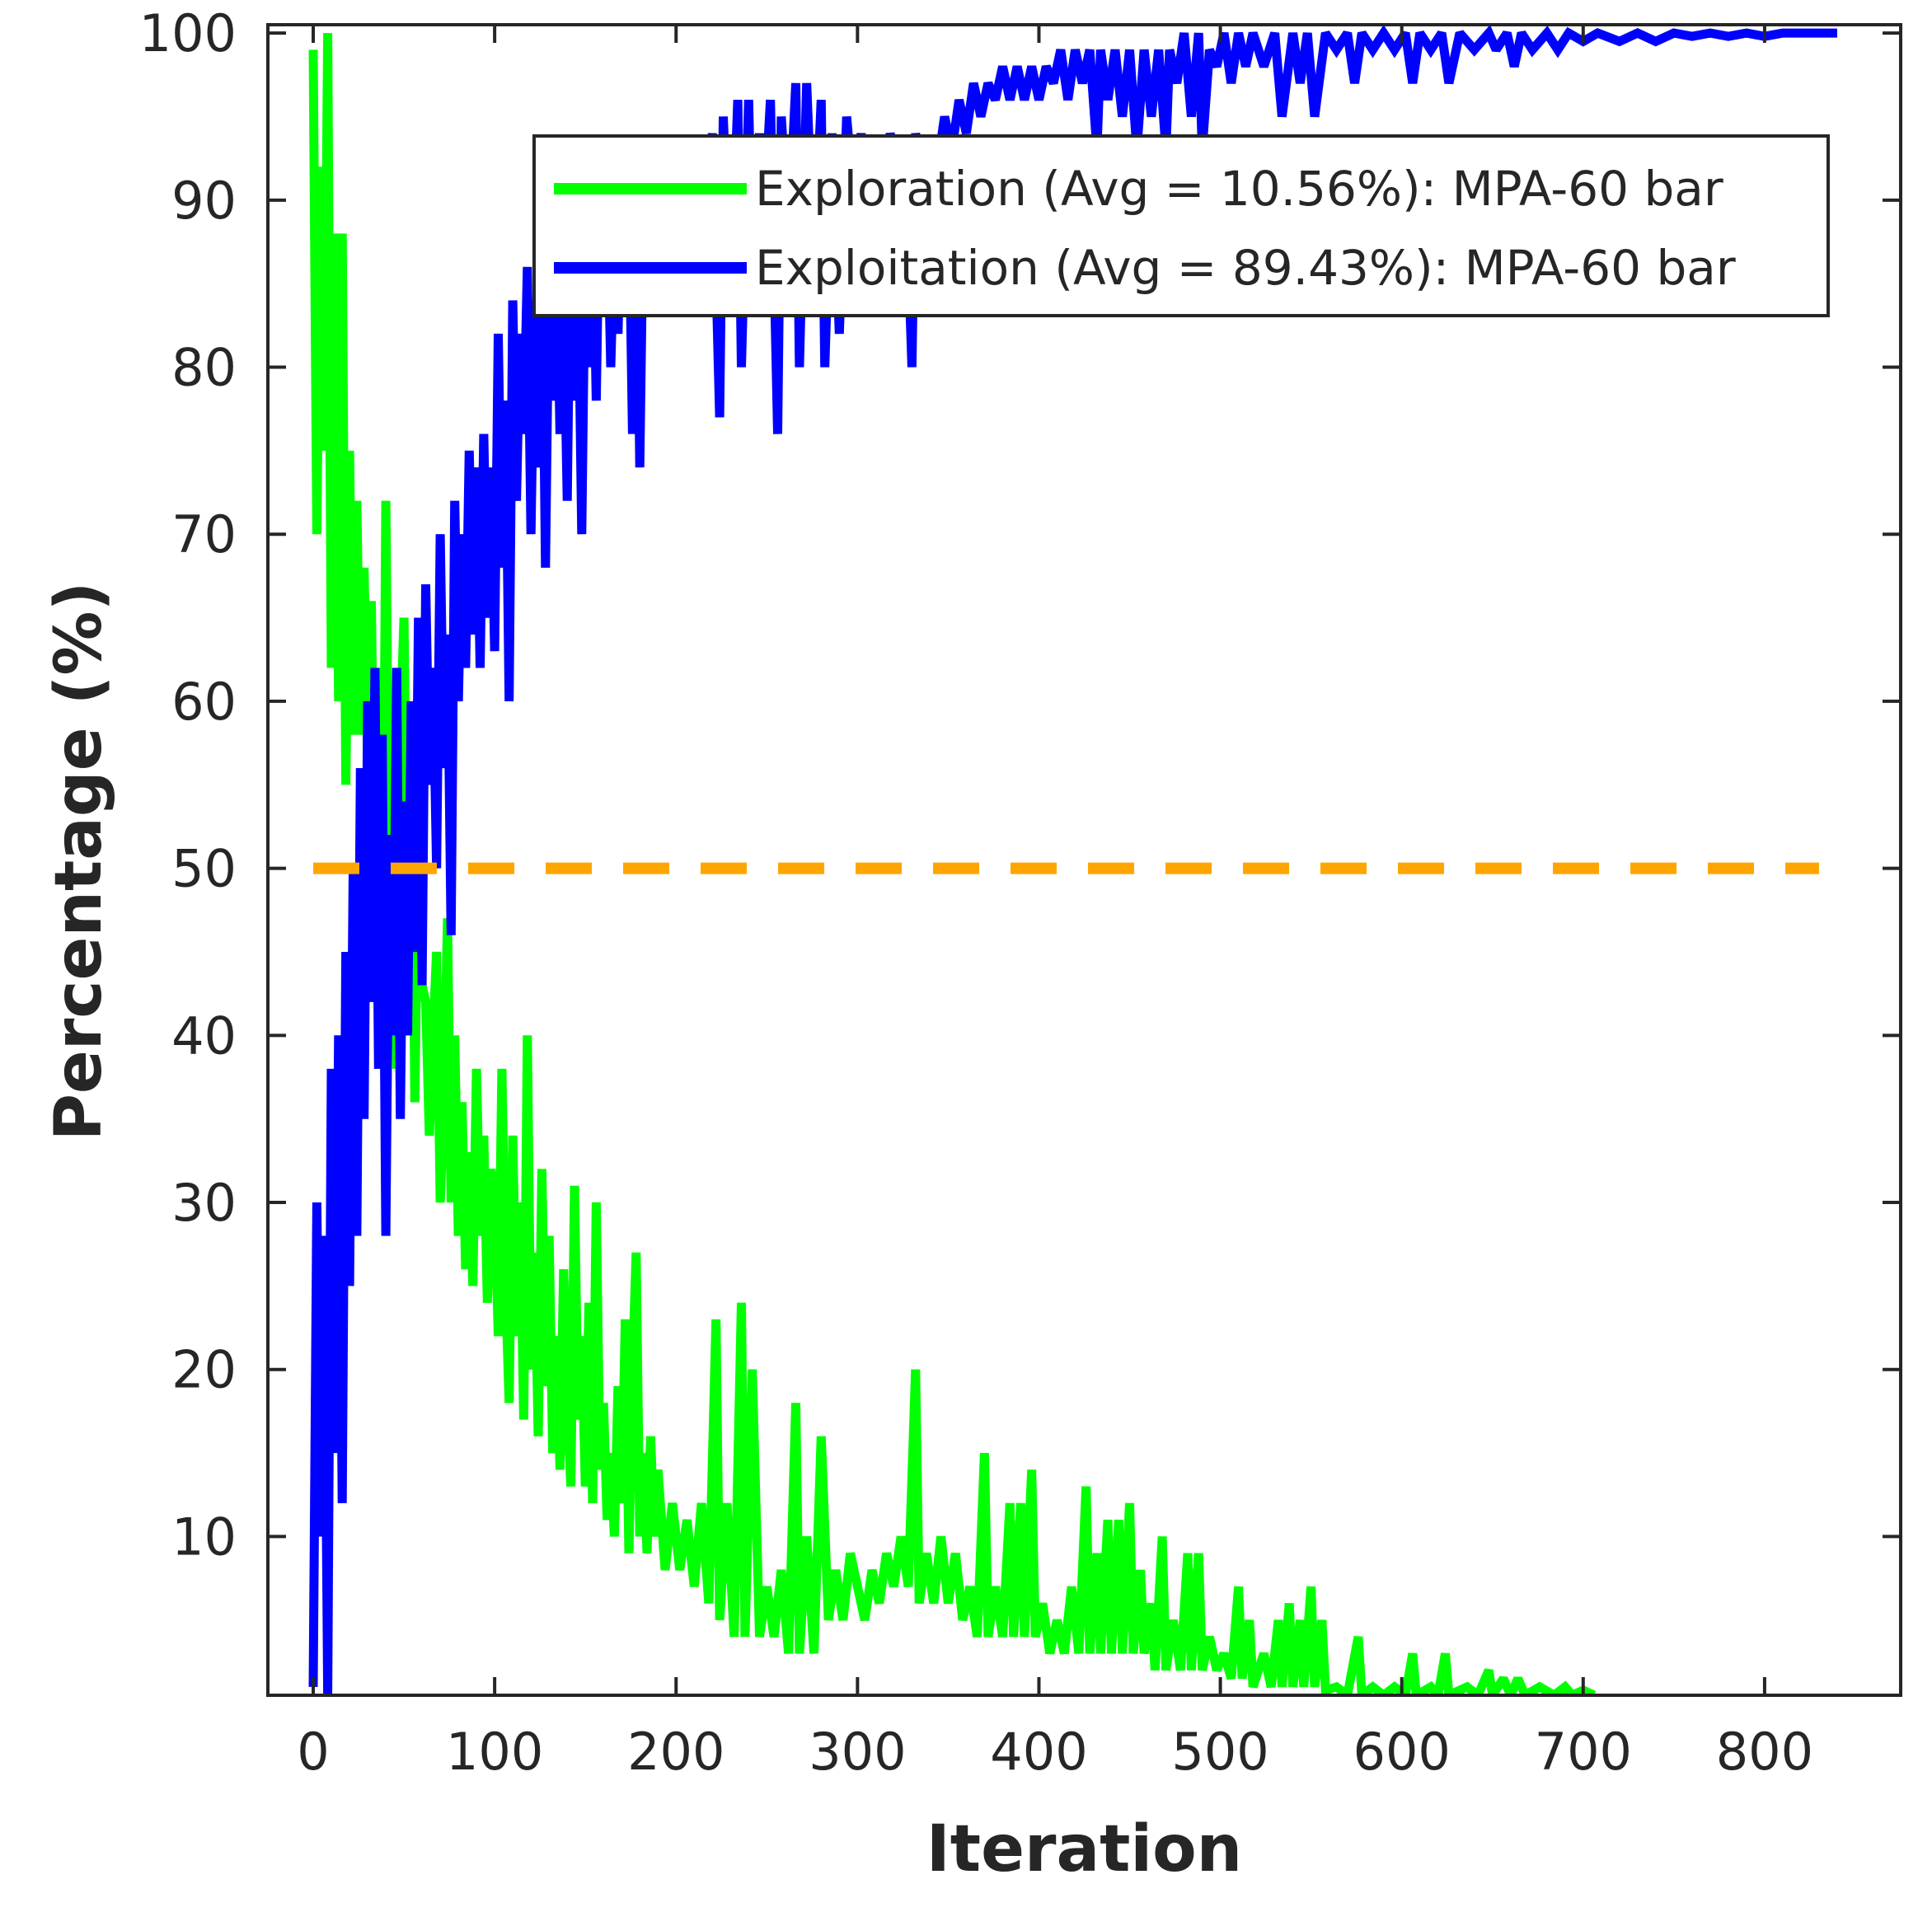 The height and width of the screenshot is (1912, 1932). I want to click on y-tick-label: 50, so click(204, 869).